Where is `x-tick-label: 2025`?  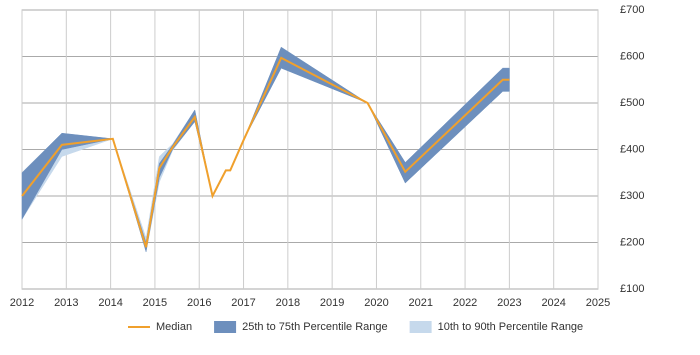 x-tick-label: 2025 is located at coordinates (598, 303).